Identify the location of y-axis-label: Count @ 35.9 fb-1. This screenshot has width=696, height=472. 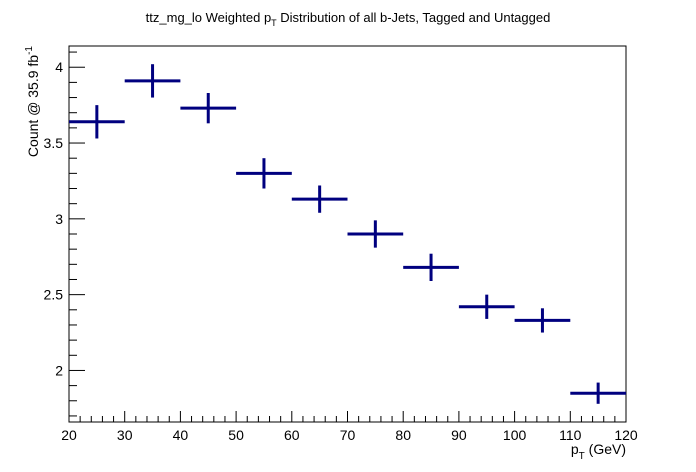
(32, 102).